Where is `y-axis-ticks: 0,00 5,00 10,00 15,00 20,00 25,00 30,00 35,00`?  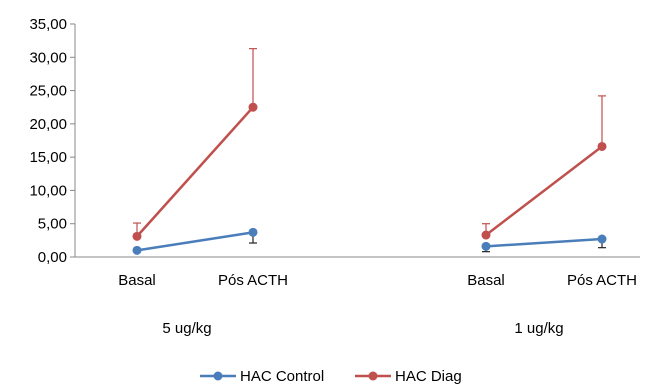 y-axis-ticks: 0,00 5,00 10,00 15,00 20,00 25,00 30,00 35,00 is located at coordinates (52, 141).